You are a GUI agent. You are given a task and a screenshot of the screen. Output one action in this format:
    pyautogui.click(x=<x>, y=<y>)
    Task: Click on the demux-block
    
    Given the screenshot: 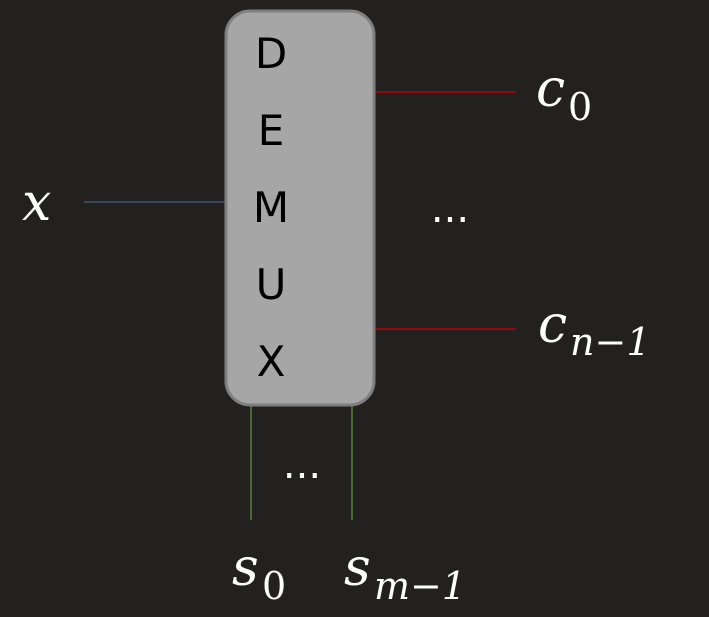 What is the action you would take?
    pyautogui.click(x=300, y=208)
    